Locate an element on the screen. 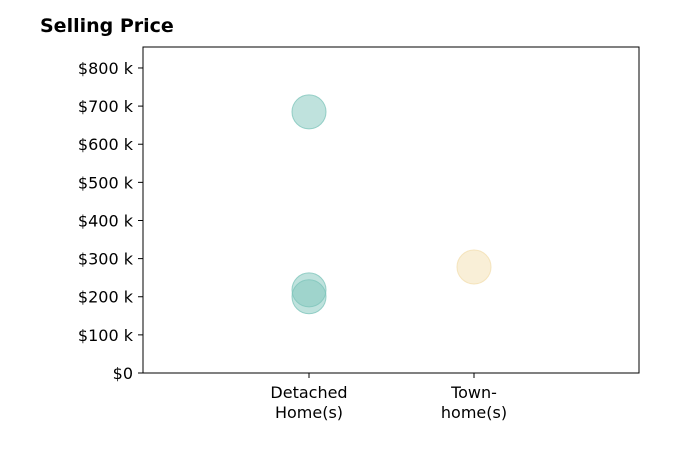  y-tick-label: $100 k is located at coordinates (106, 335).